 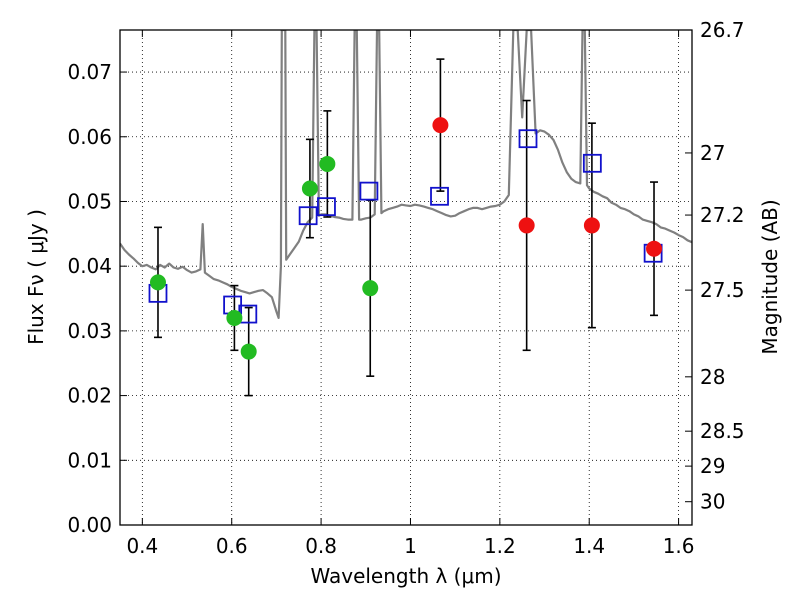 I want to click on right-tick-label: 27.2, so click(x=722, y=215).